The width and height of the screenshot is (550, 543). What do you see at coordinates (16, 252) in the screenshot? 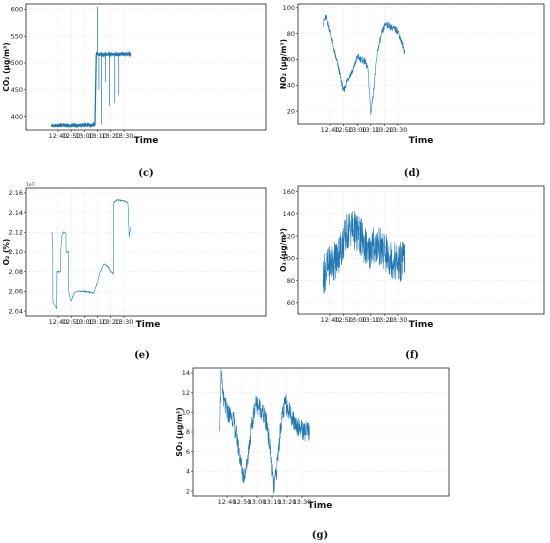
I see `y-tick-label: 2.10` at bounding box center [16, 252].